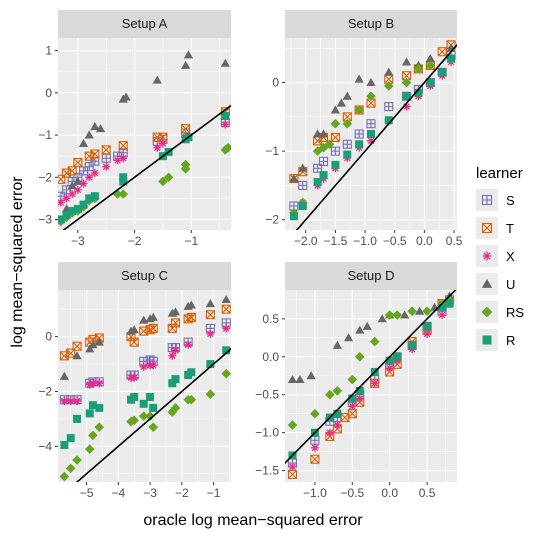 The image size is (555, 537). What do you see at coordinates (487, 283) in the screenshot?
I see `legend-symbol-u` at bounding box center [487, 283].